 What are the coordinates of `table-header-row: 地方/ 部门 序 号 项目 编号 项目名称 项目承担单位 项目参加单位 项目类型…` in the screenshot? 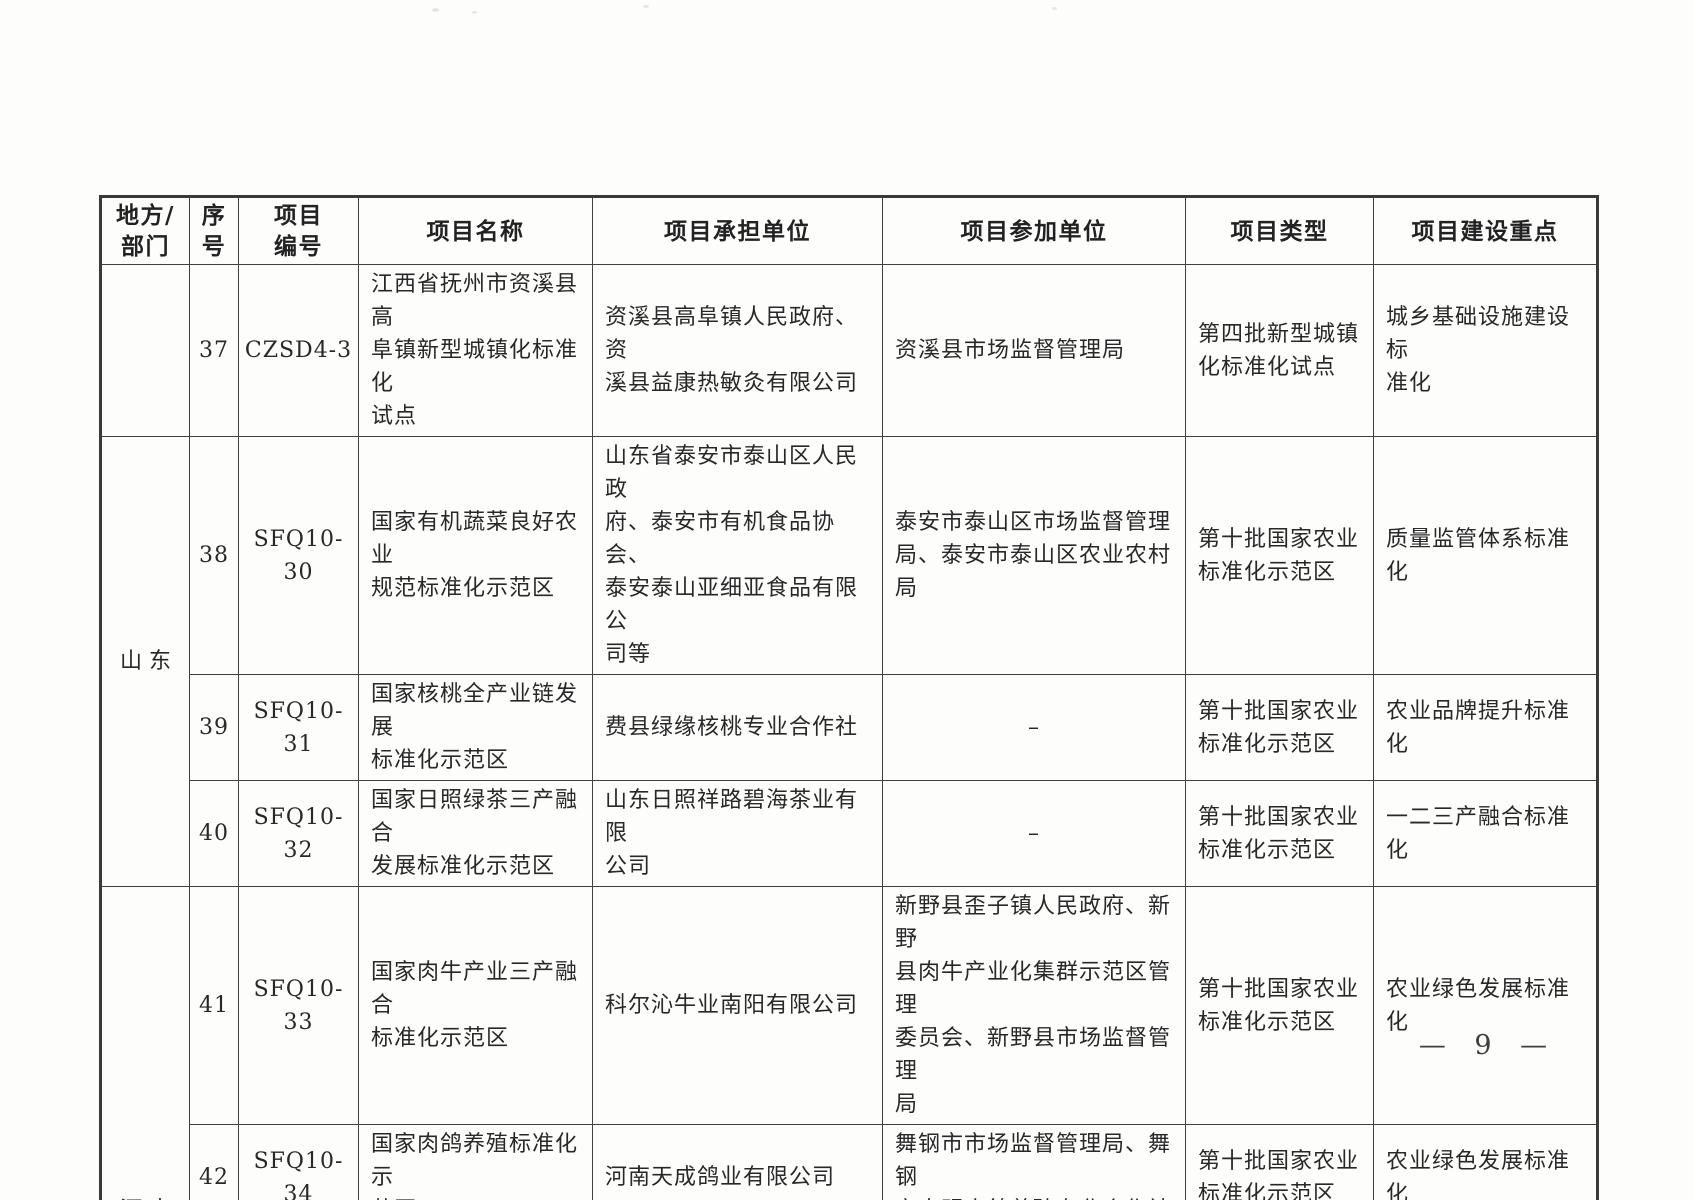 It's located at (849, 230).